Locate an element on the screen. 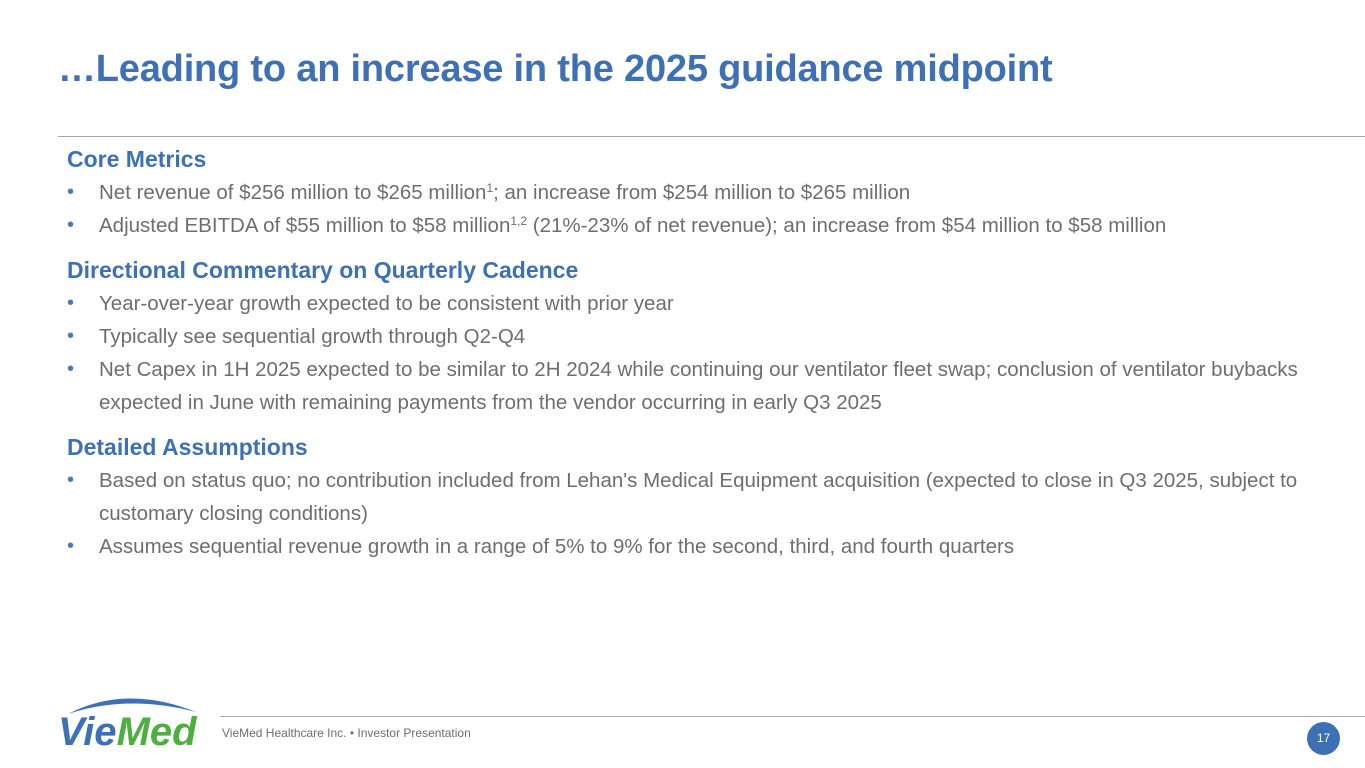 This screenshot has height=768, width=1365. section-heading-core-metrics: Core Metrics is located at coordinates (137, 159).